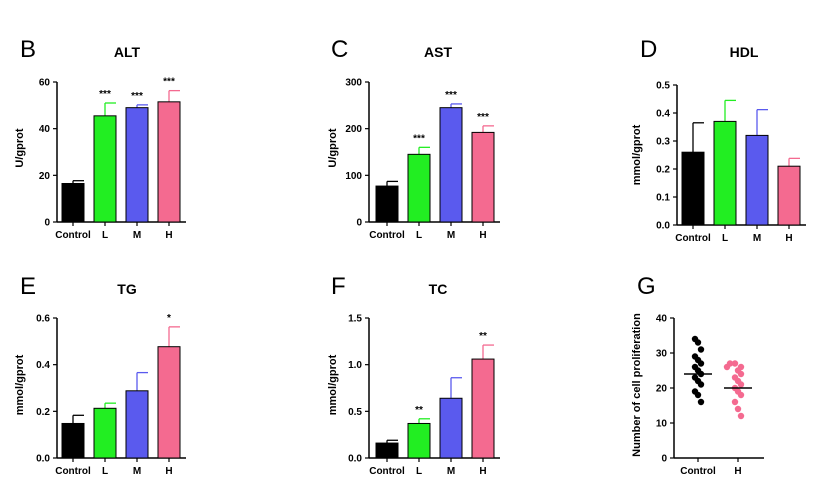 The height and width of the screenshot is (482, 840). I want to click on chart-title: TC, so click(438, 289).